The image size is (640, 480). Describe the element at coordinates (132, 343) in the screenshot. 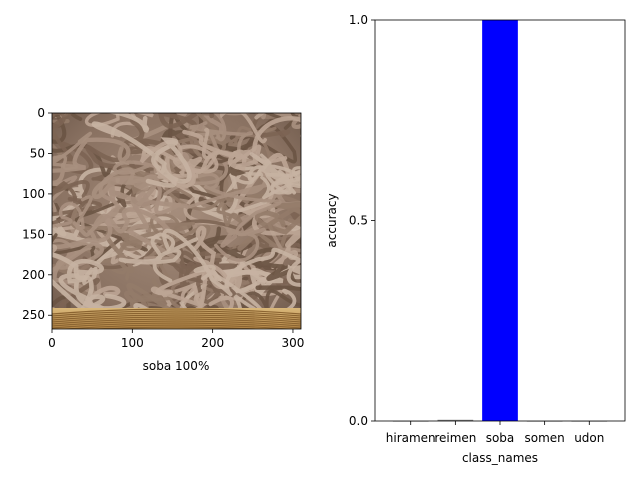

I see `image-x-tick-label: 100` at that location.